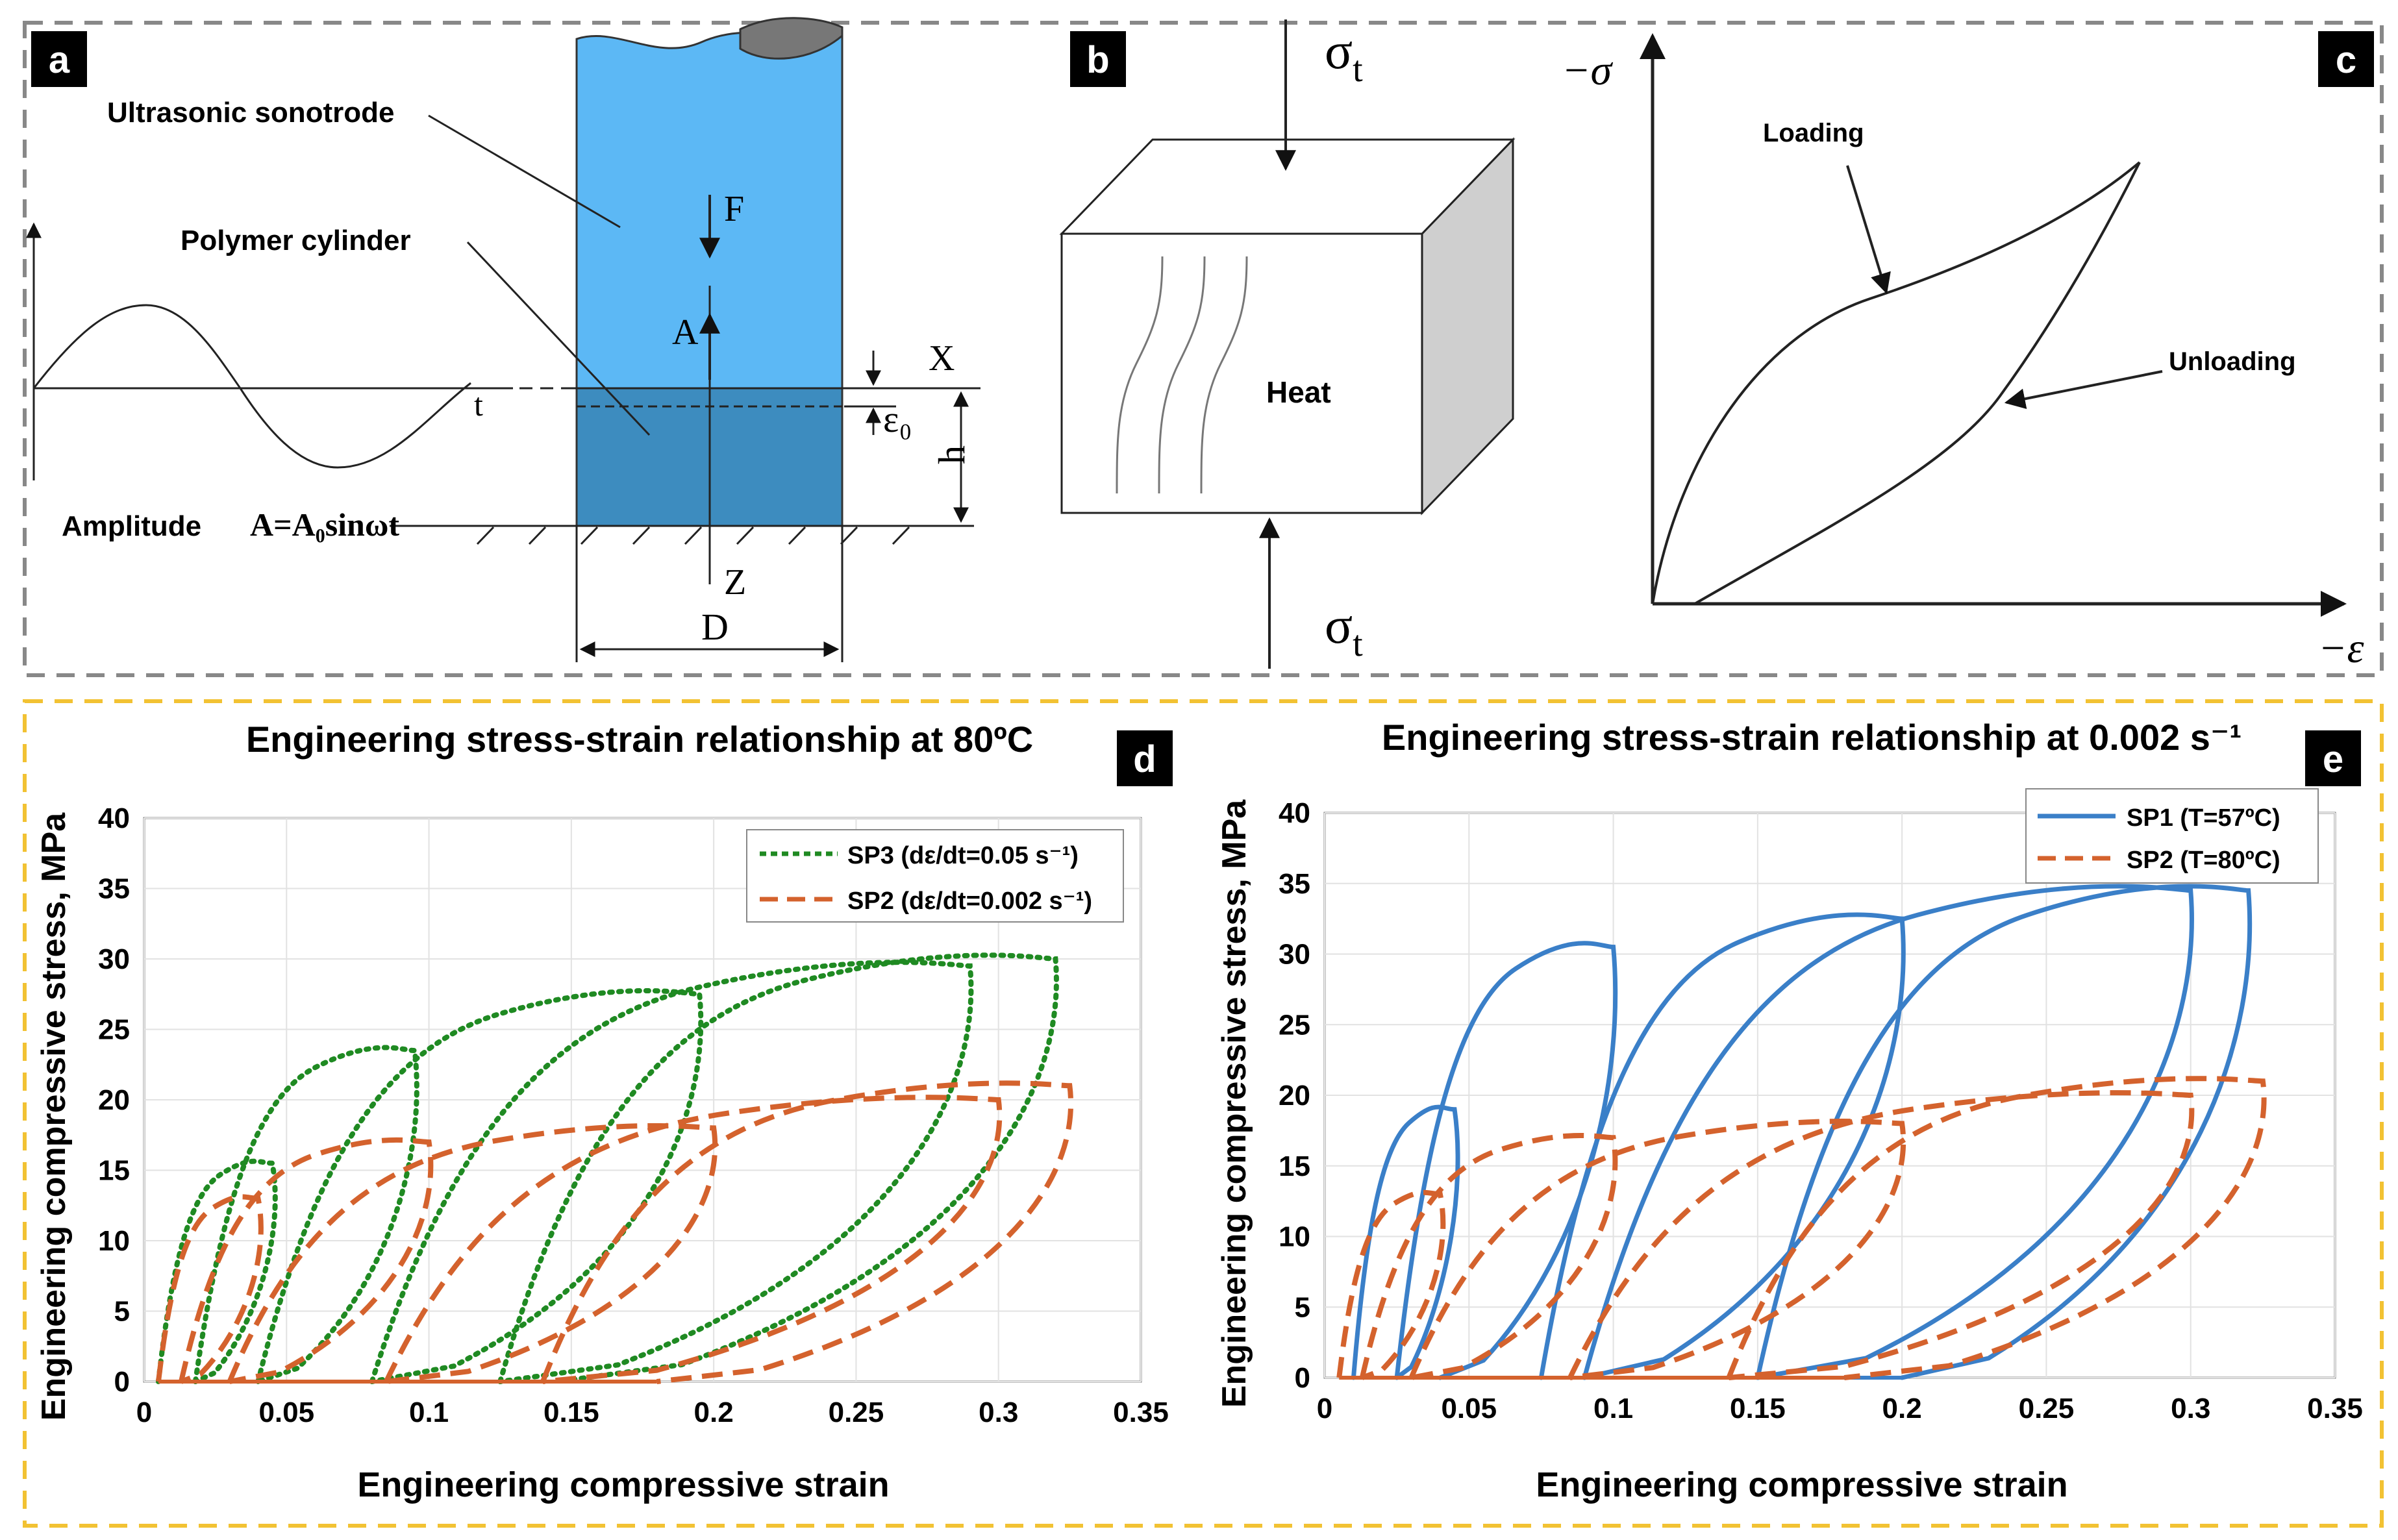  I want to click on chart-d-legend-sp3: SP3 (dε/dt=0.05 s⁻¹), so click(963, 855).